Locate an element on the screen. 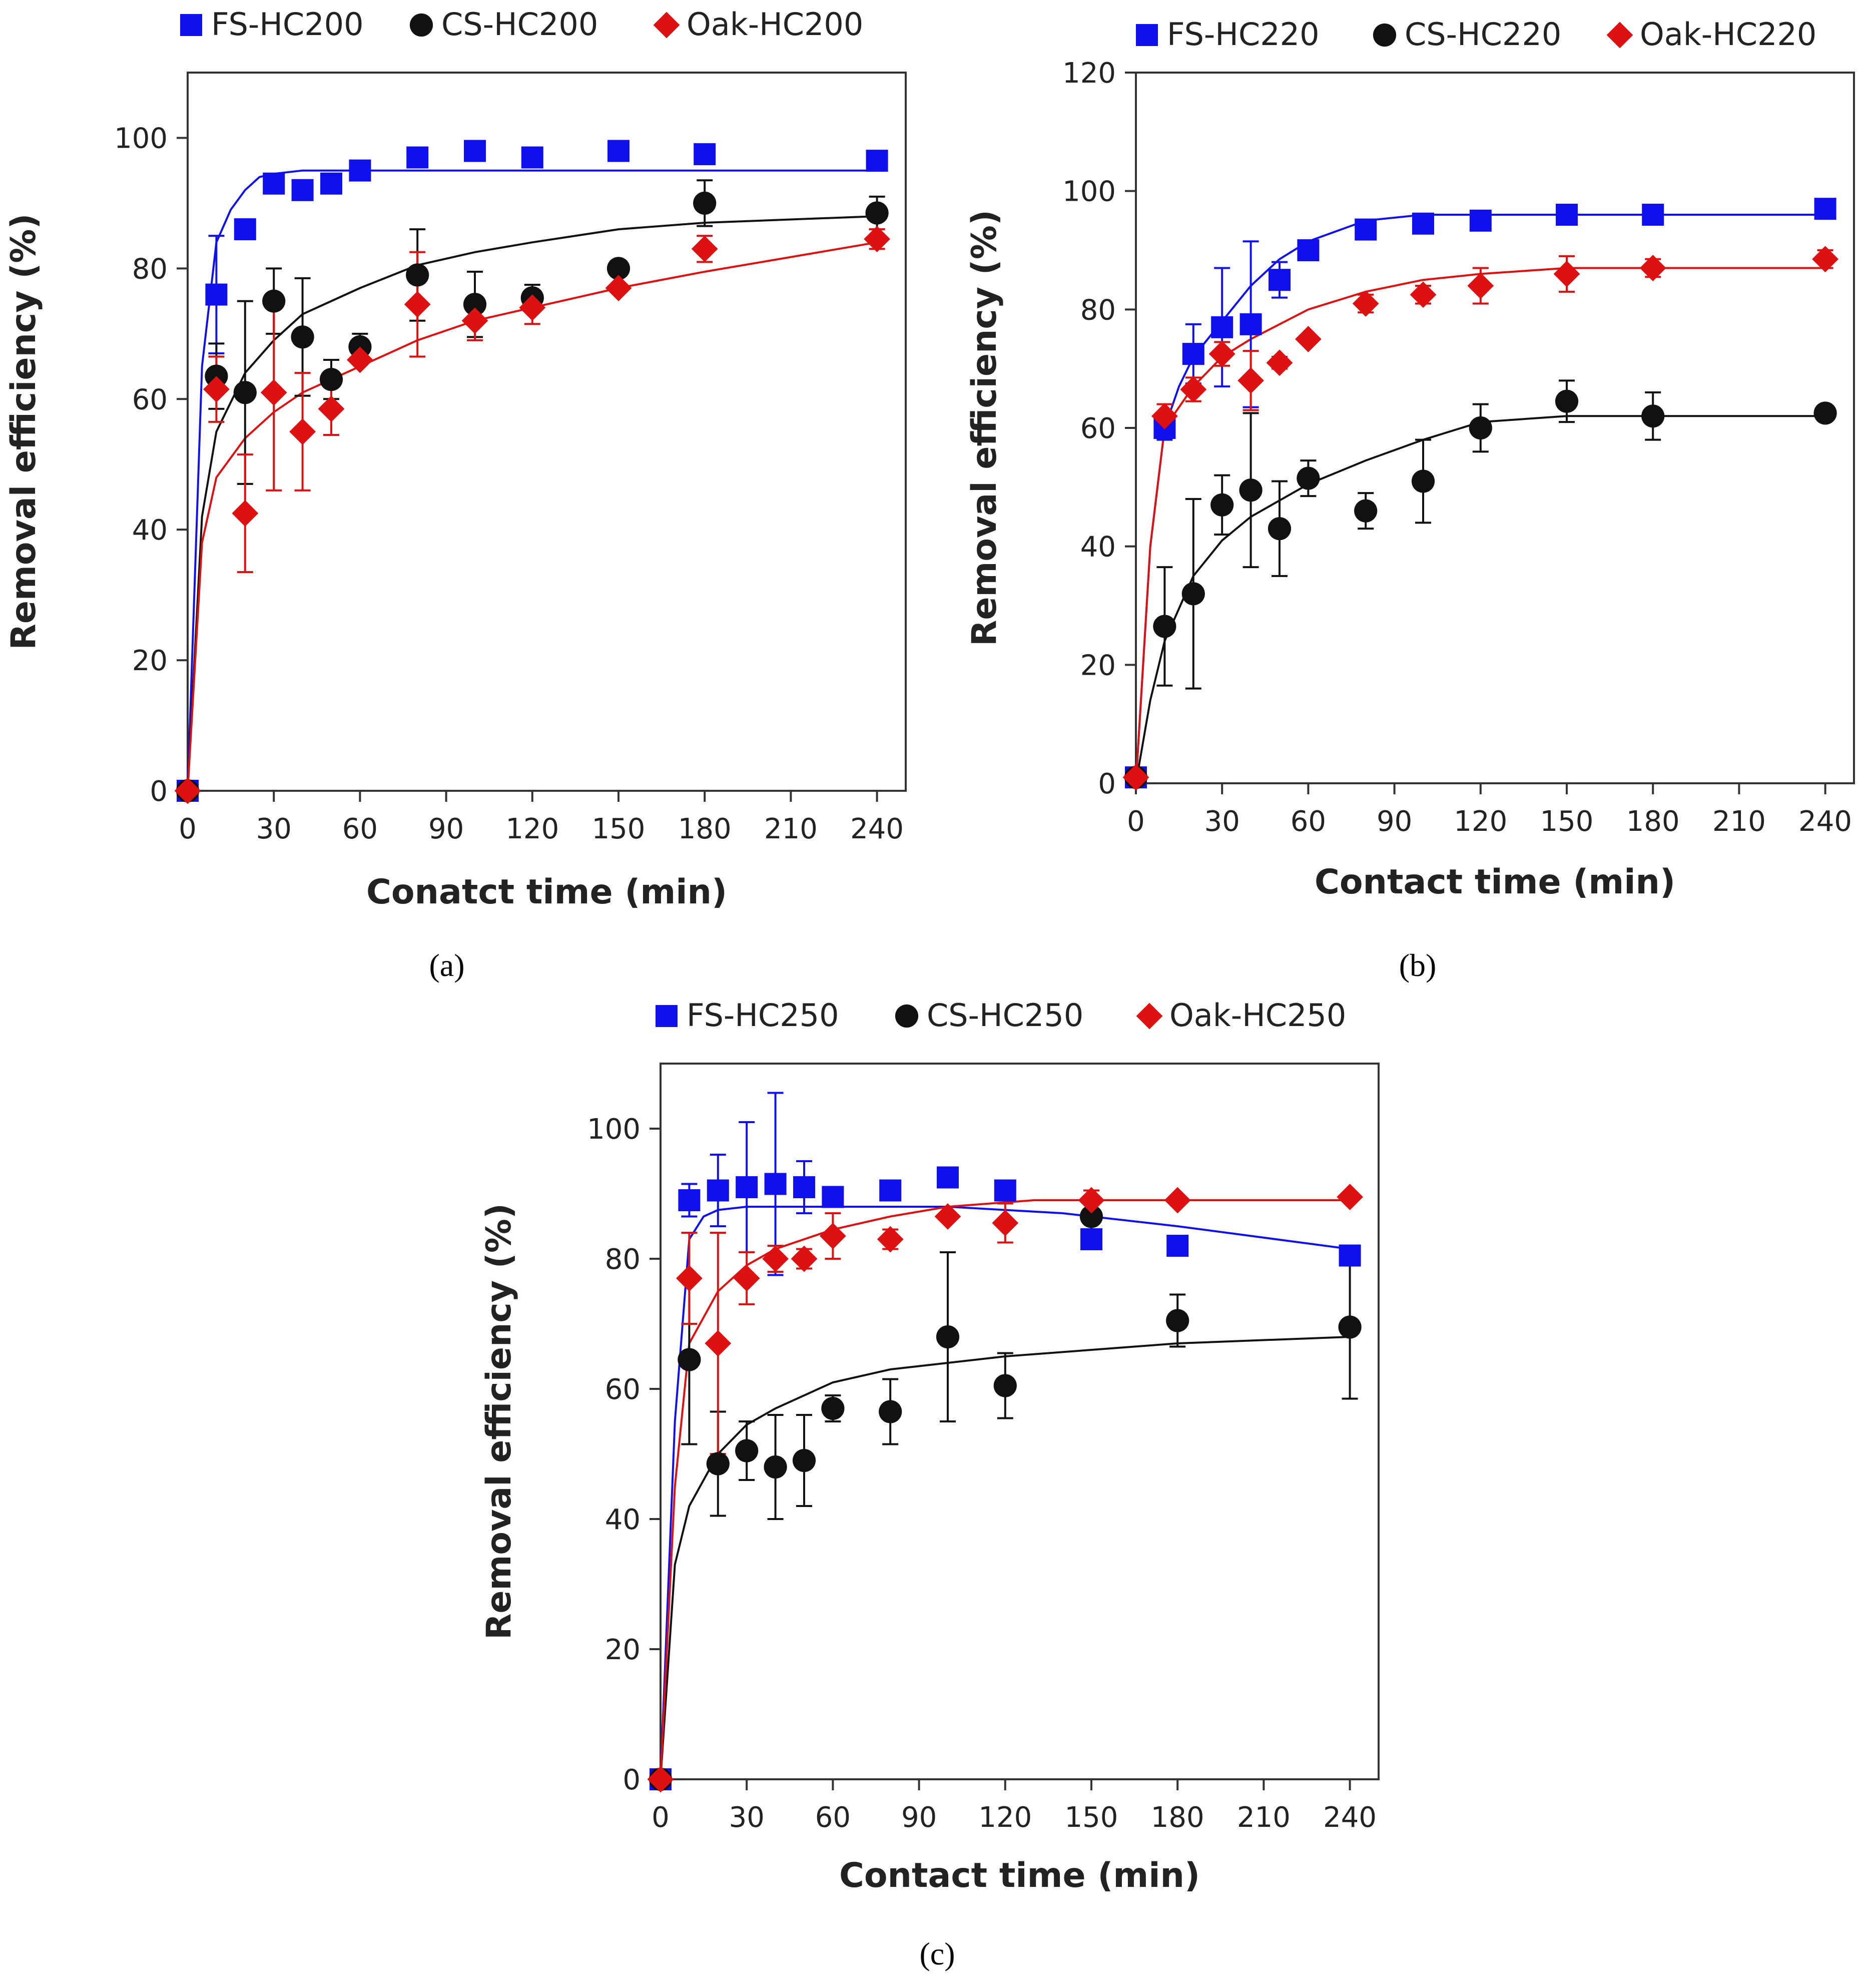 The width and height of the screenshot is (1876, 1977). y-tick-label-b-120: 120 is located at coordinates (1089, 73).